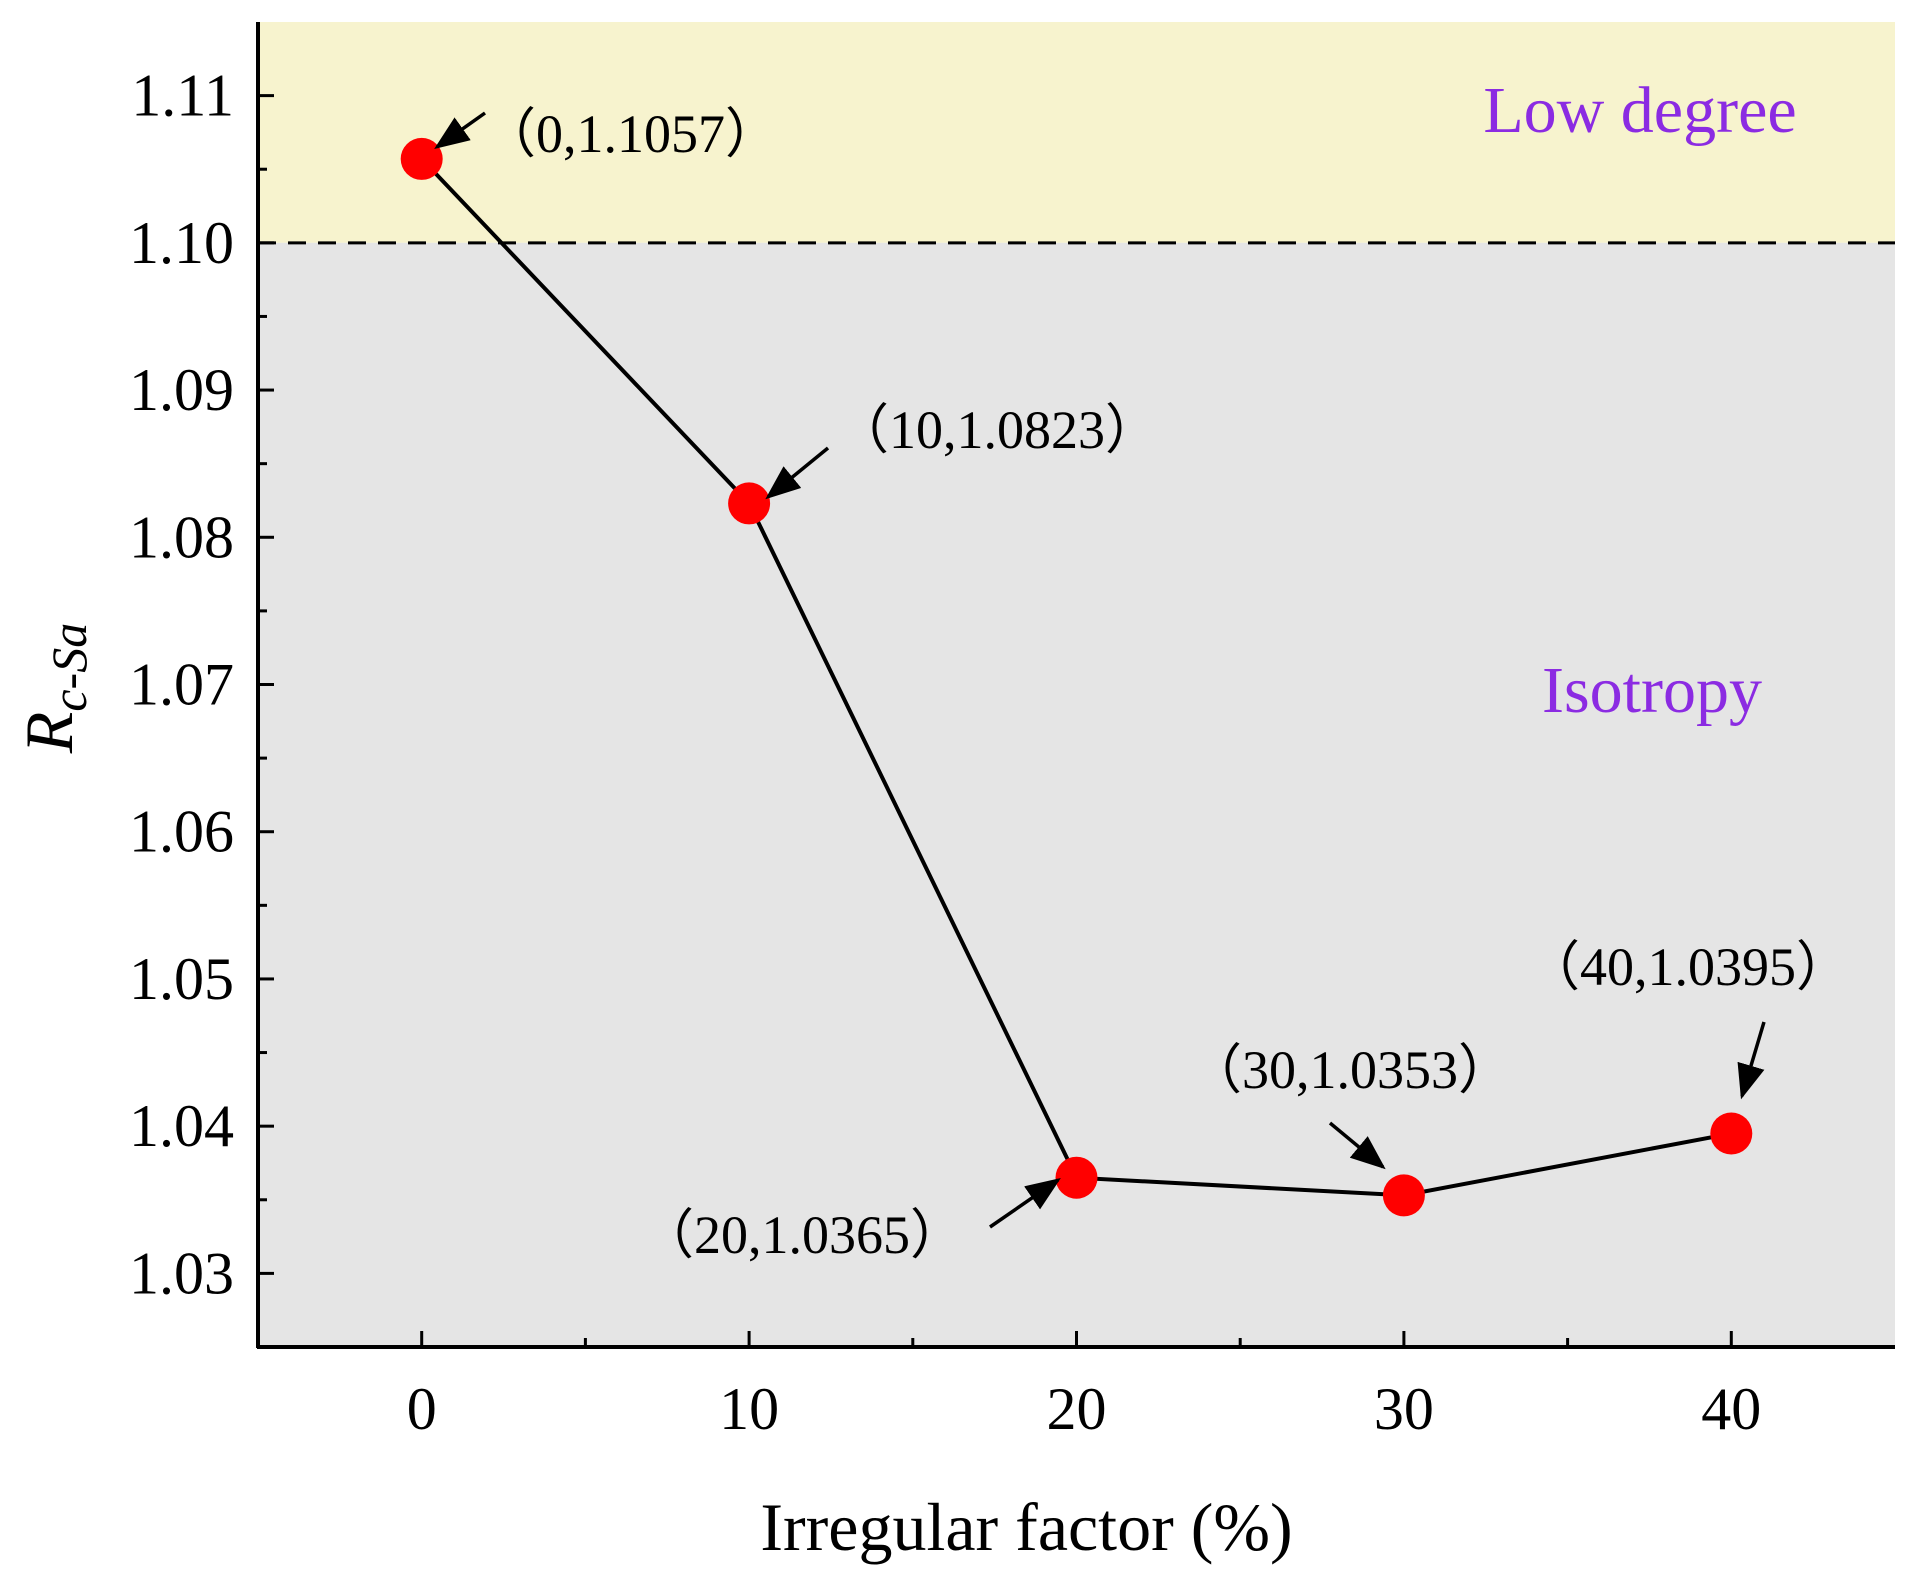  What do you see at coordinates (1076, 132) in the screenshot?
I see `region-low-degree` at bounding box center [1076, 132].